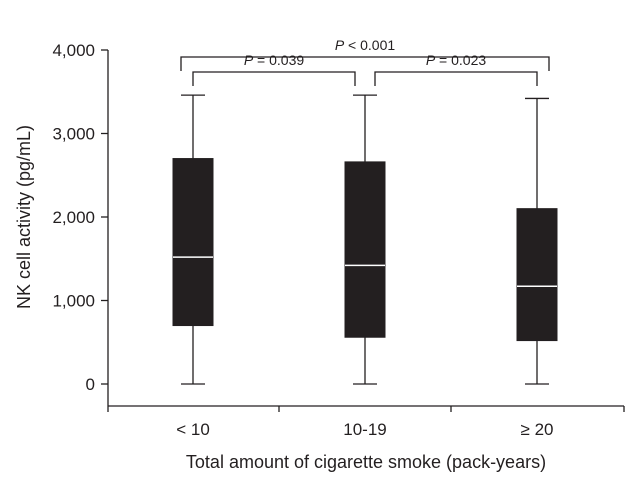  Describe the element at coordinates (456, 60) in the screenshot. I see `p-value-label: P = 0.023` at that location.